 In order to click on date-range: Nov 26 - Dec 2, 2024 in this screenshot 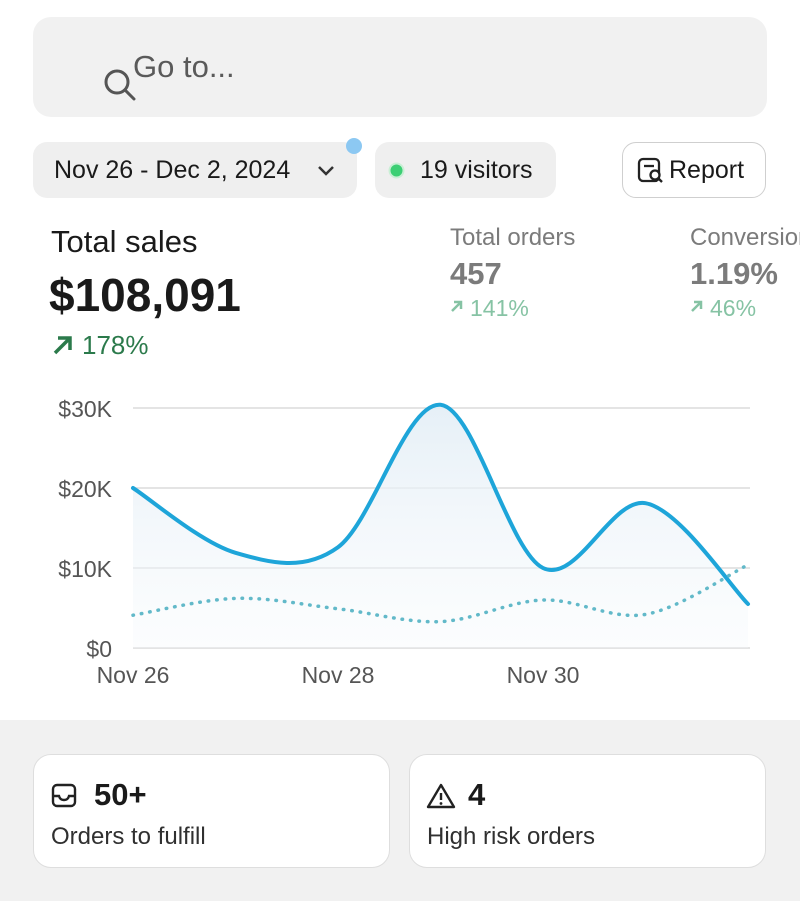, I will do `click(172, 170)`.